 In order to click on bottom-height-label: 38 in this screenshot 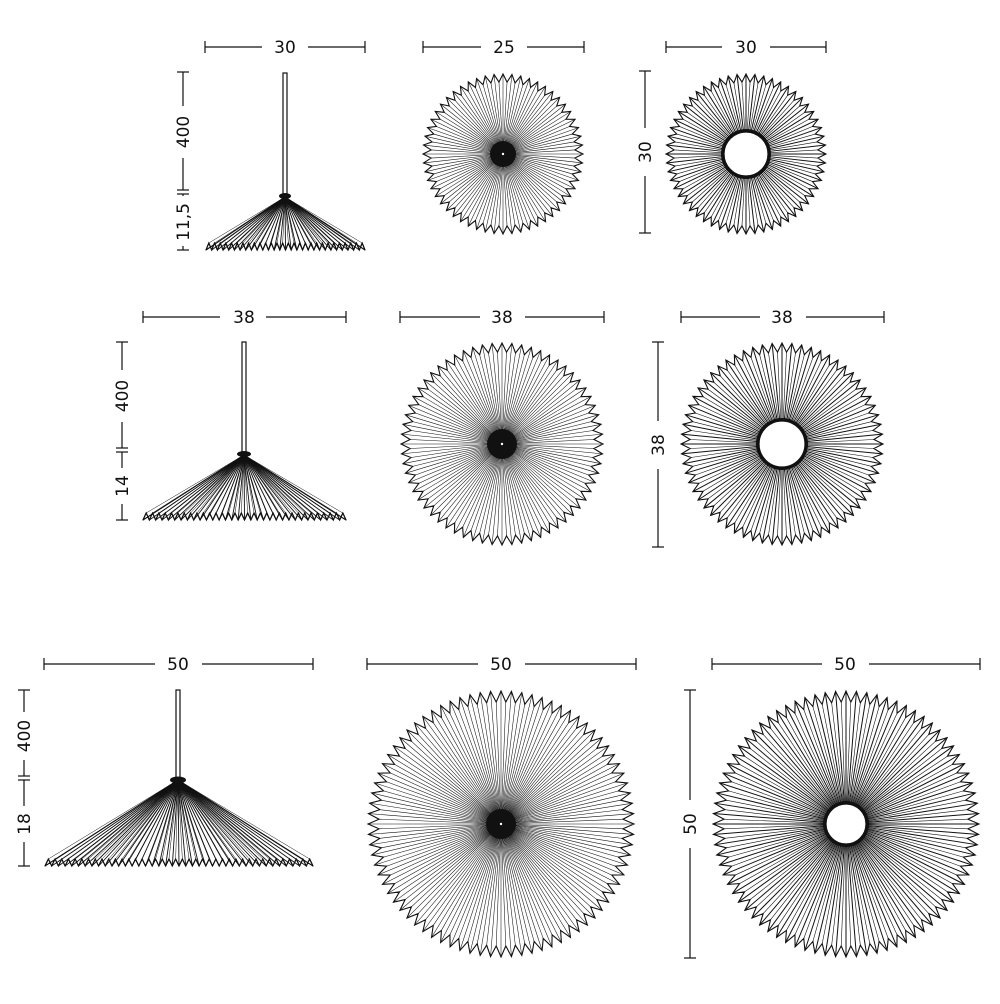, I will do `click(659, 445)`.